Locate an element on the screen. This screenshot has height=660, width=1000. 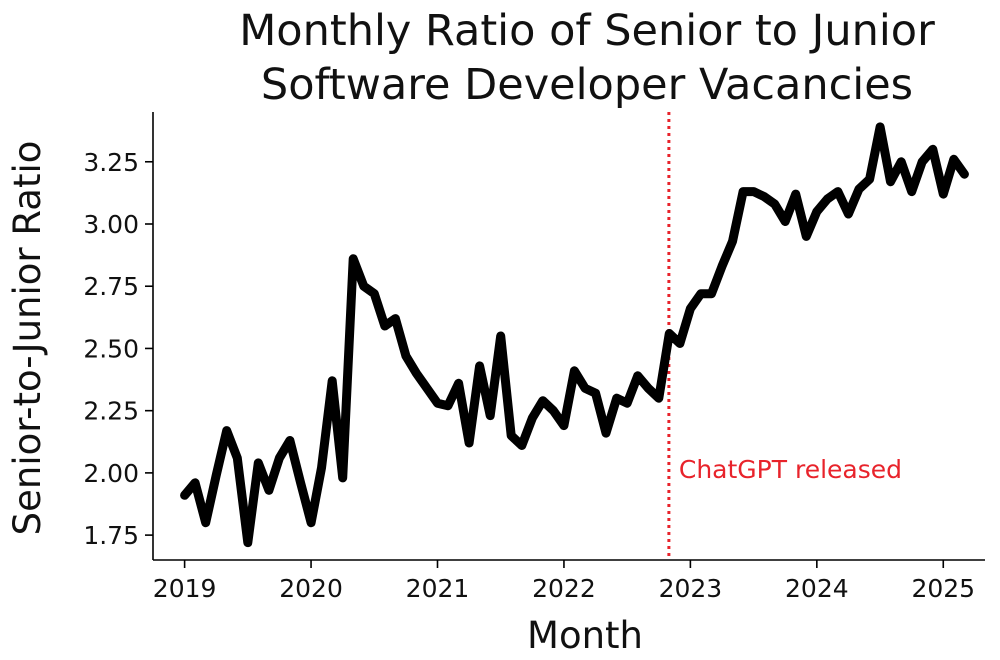
x-tick-label: 2019 is located at coordinates (185, 588).